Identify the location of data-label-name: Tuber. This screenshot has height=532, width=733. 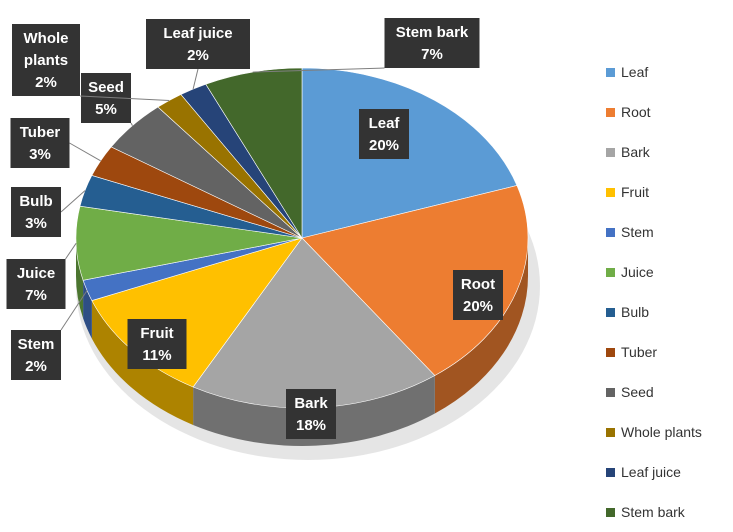
(40, 132).